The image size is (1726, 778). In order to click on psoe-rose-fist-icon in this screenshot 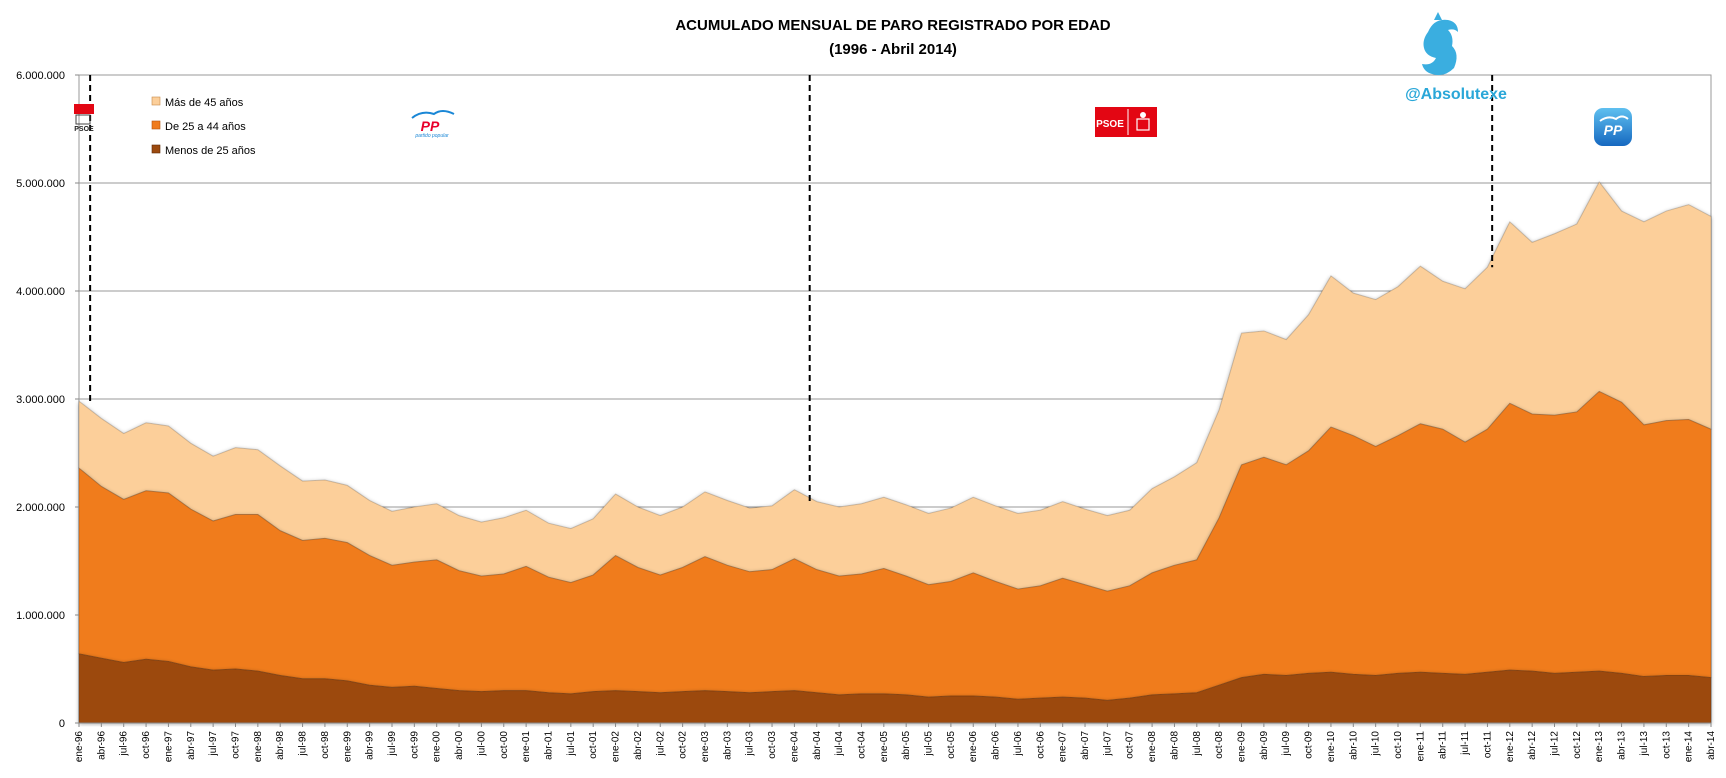, I will do `click(1143, 121)`.